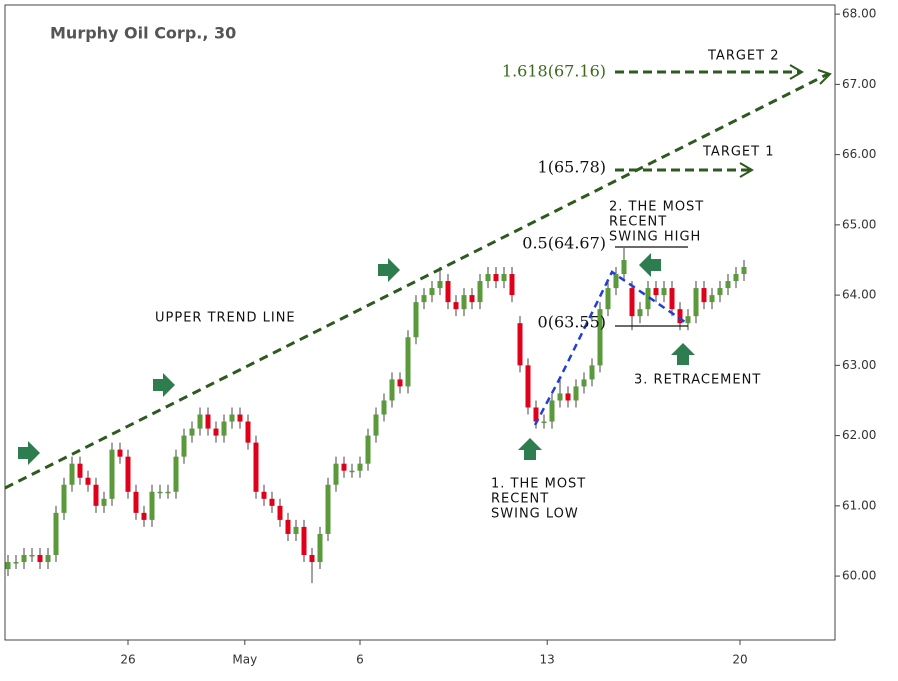 The width and height of the screenshot is (898, 681). What do you see at coordinates (824, 77) in the screenshot?
I see `trend-arrow-head` at bounding box center [824, 77].